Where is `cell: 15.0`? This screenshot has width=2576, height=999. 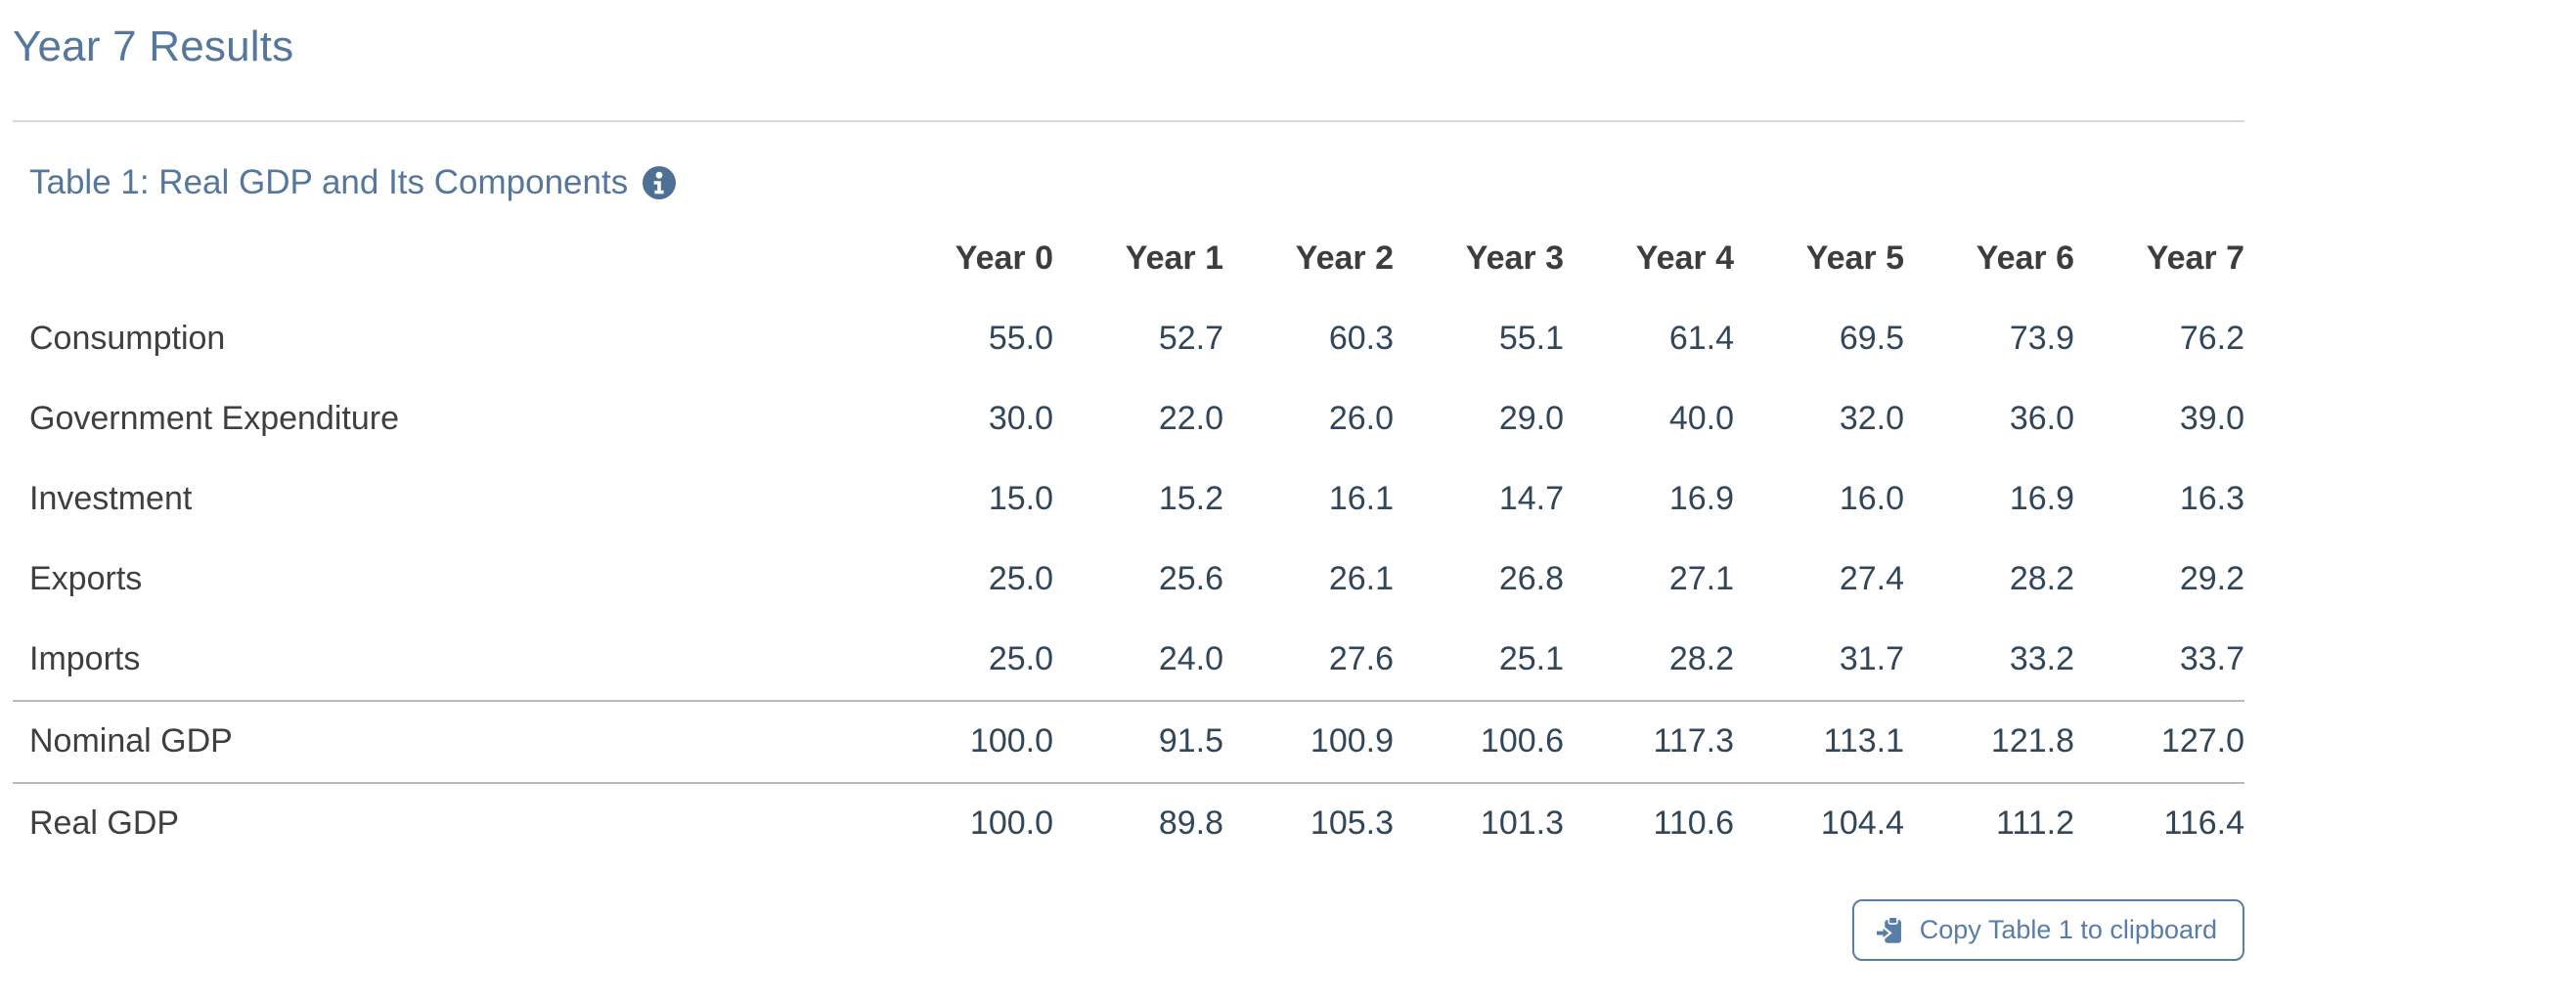 cell: 15.0 is located at coordinates (1021, 498).